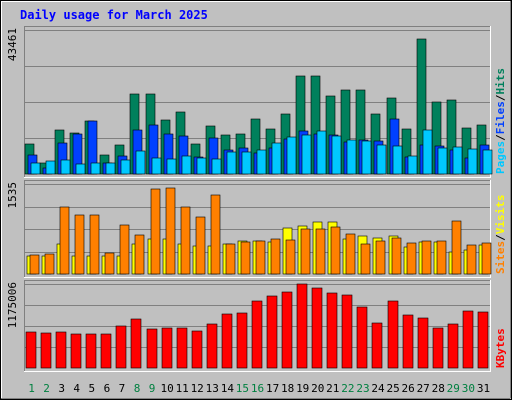 Image resolution: width=512 pixels, height=400 pixels. What do you see at coordinates (76, 388) in the screenshot?
I see `x-tick-label-4: 4` at bounding box center [76, 388].